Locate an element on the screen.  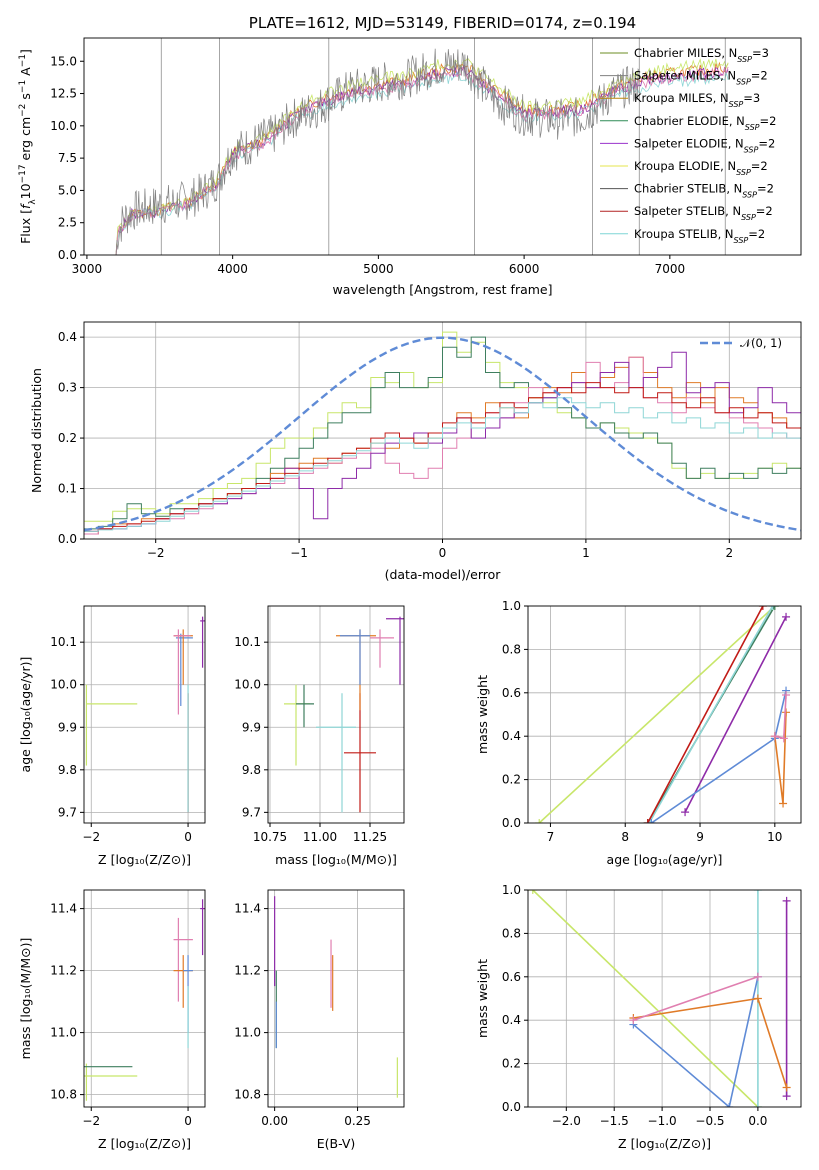
y-tick-label: 10.1 is located at coordinates (247, 642).